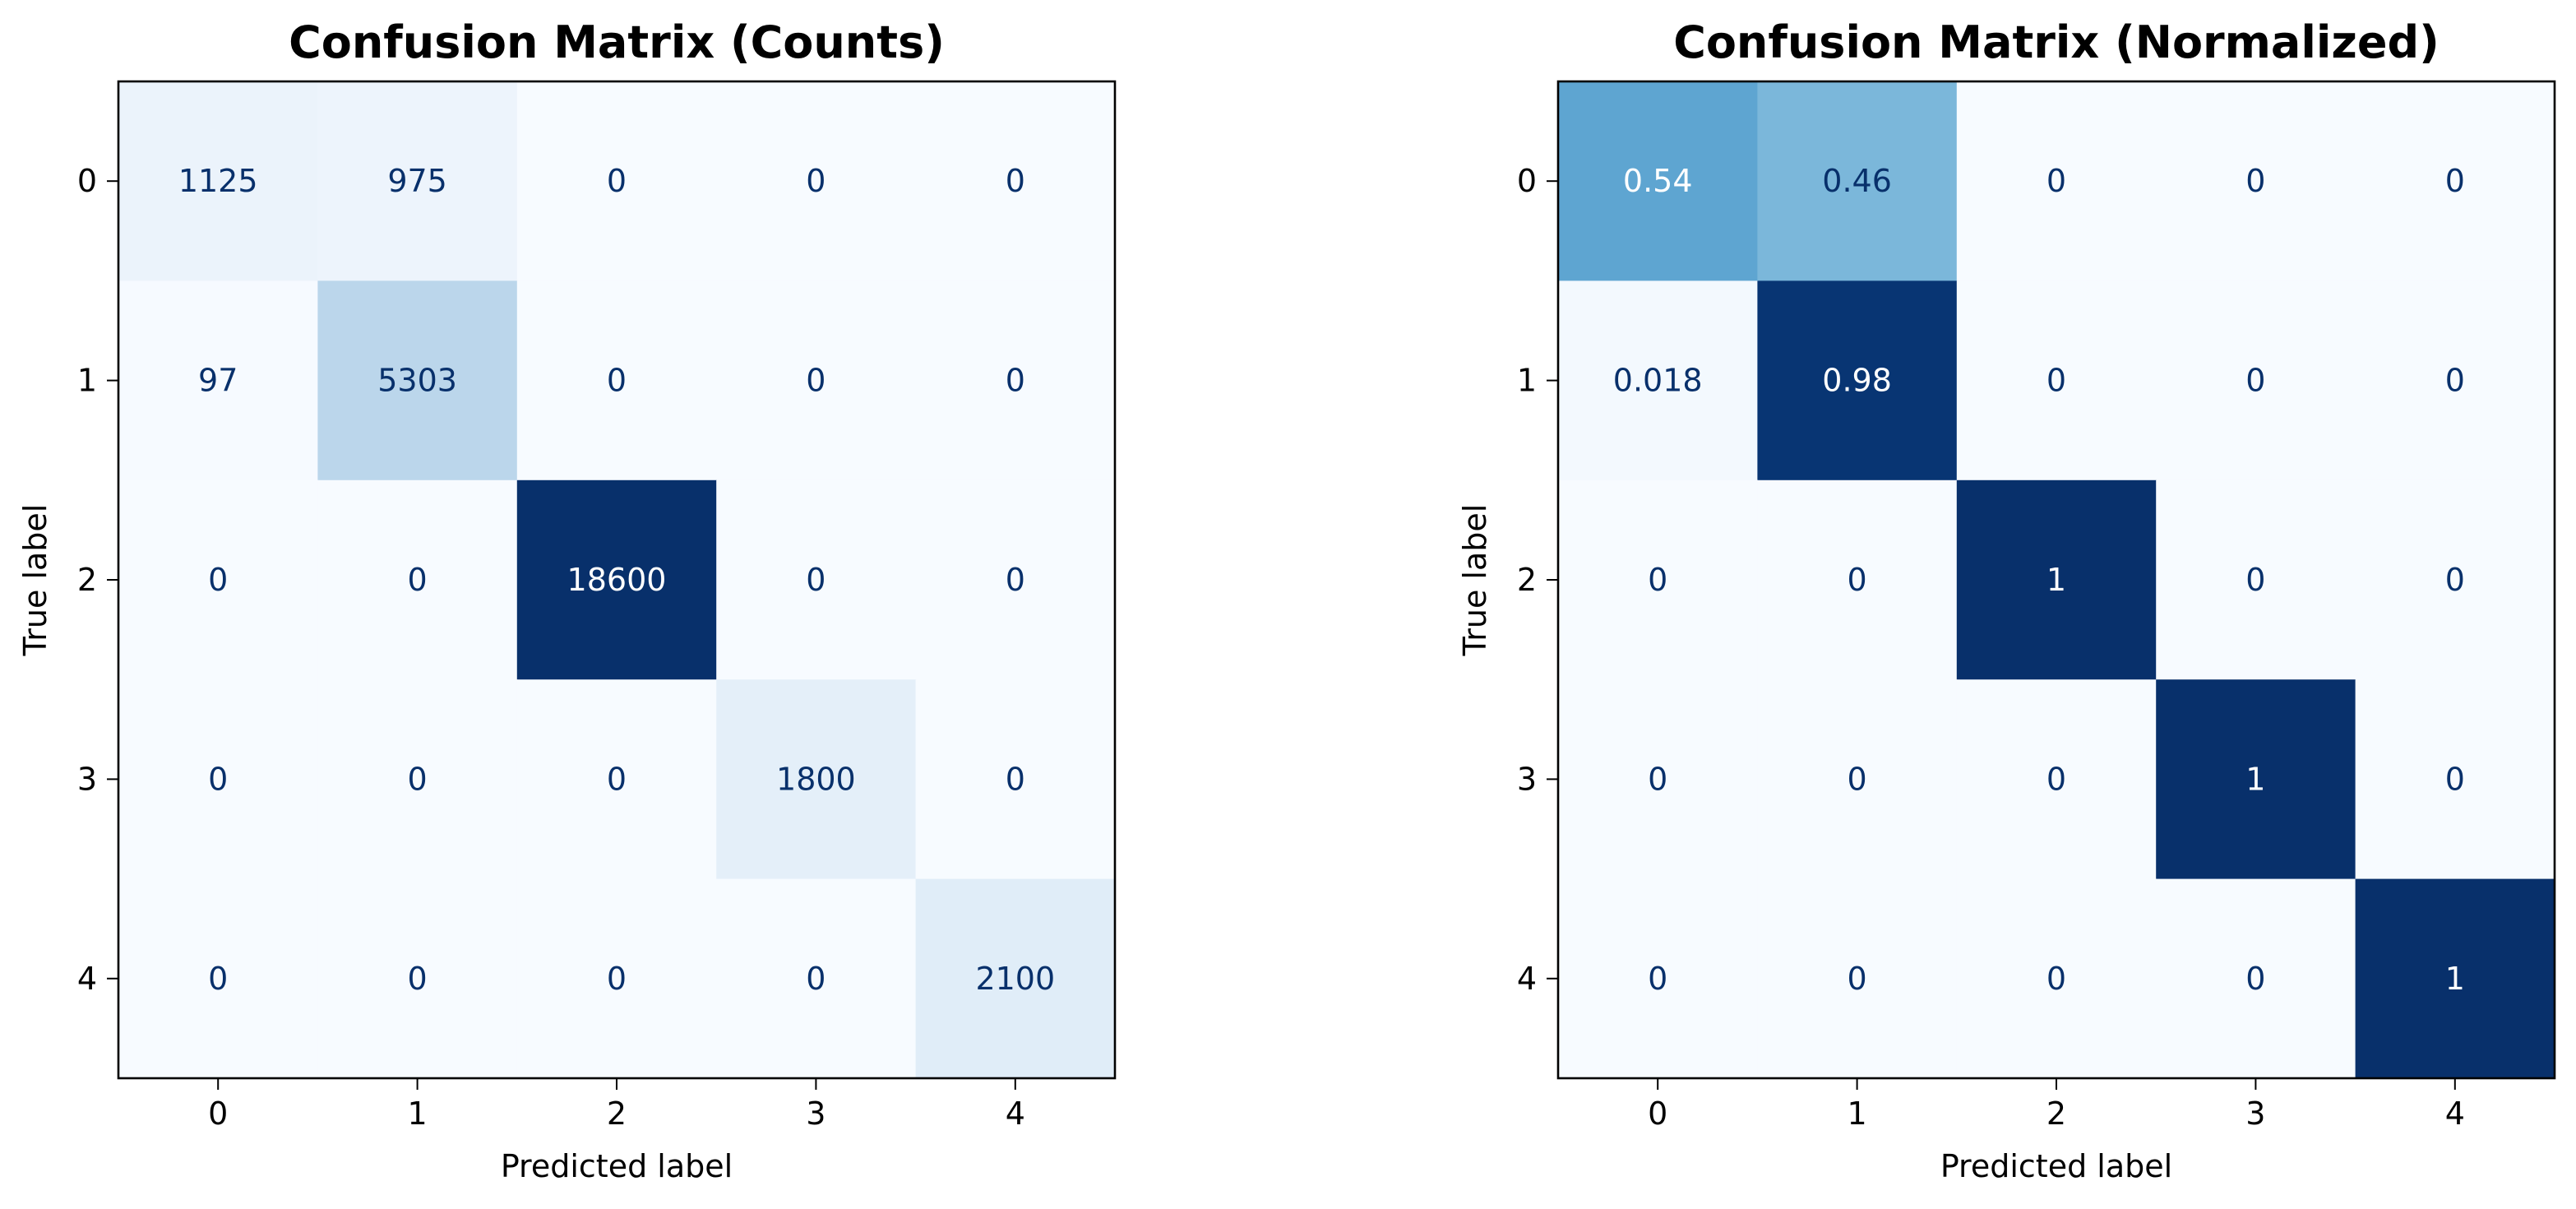 Image resolution: width=2576 pixels, height=1209 pixels. Describe the element at coordinates (617, 42) in the screenshot. I see `chart-title: Confusion Matrix (Counts)` at that location.